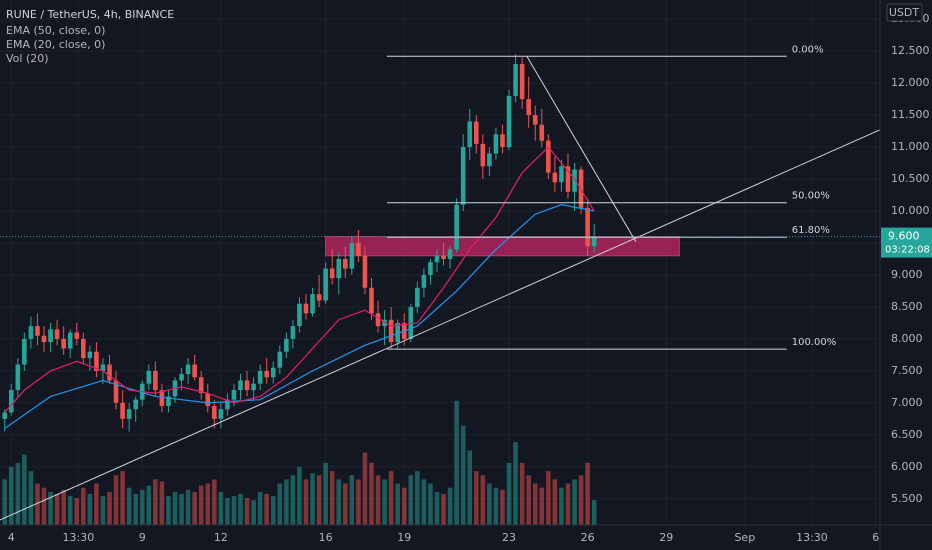 The image size is (932, 550). Describe the element at coordinates (904, 12) in the screenshot. I see `currency: USDT` at that location.